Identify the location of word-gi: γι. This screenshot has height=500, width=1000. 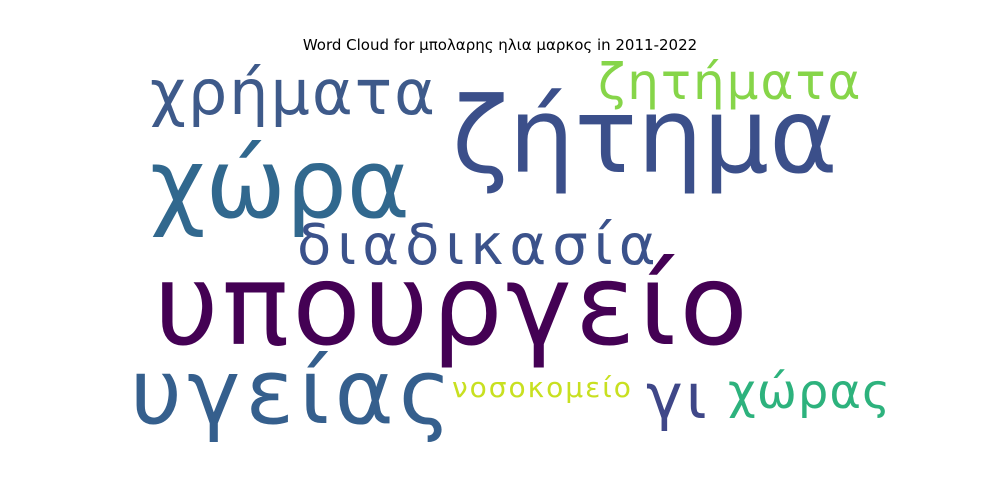
(678, 396).